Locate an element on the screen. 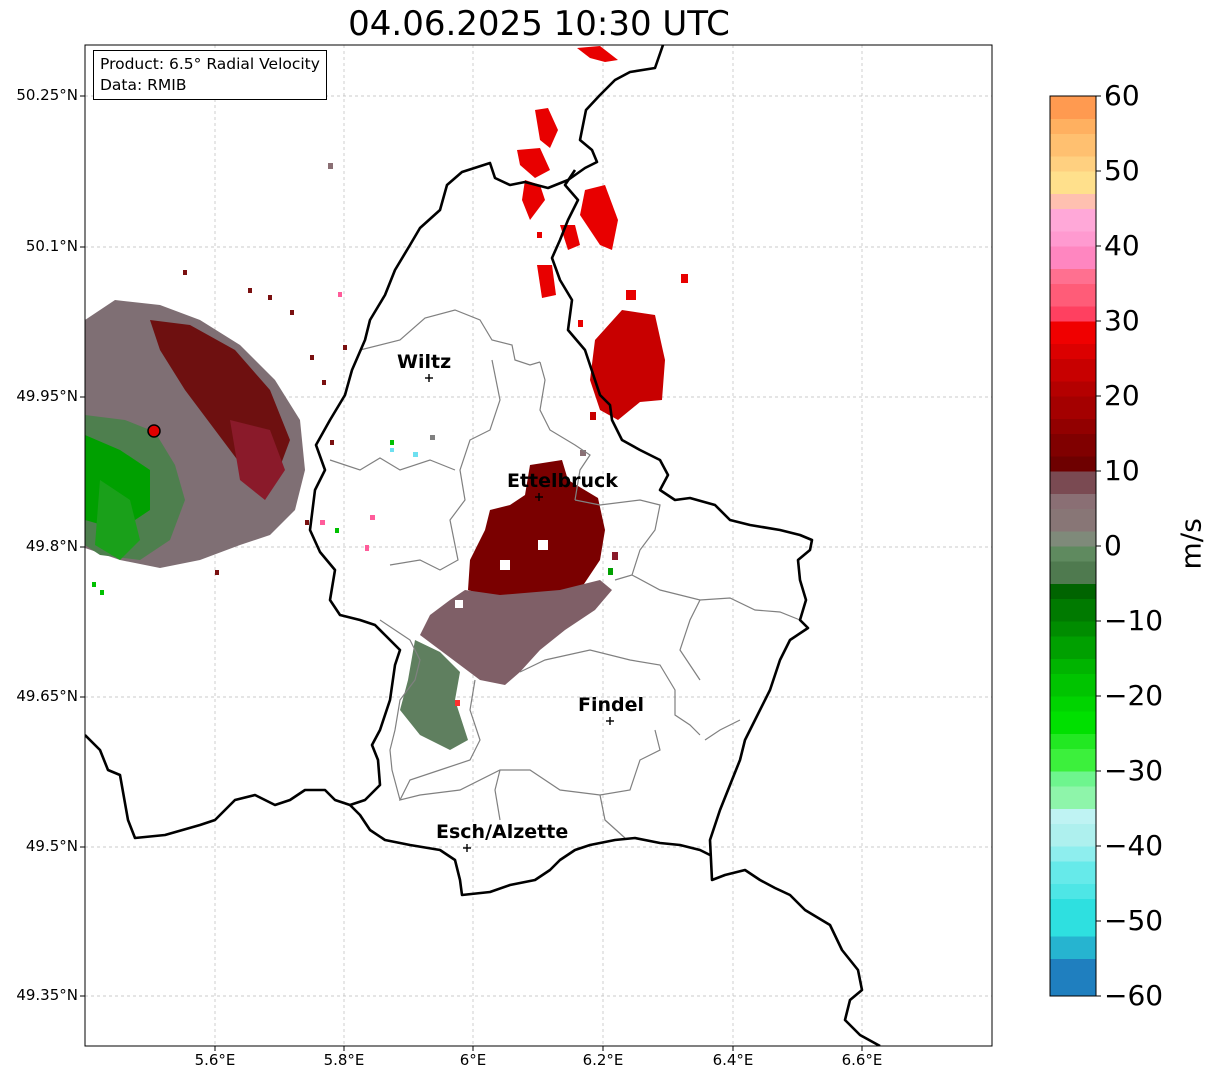  radar-site-marker is located at coordinates (154, 431).